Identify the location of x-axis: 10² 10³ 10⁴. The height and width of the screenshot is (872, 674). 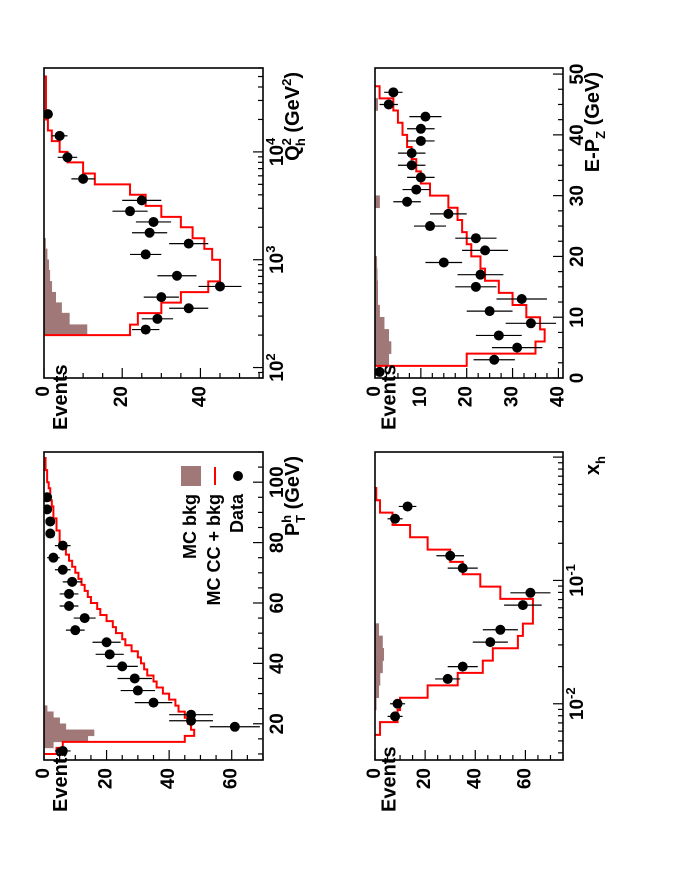
(270, 224).